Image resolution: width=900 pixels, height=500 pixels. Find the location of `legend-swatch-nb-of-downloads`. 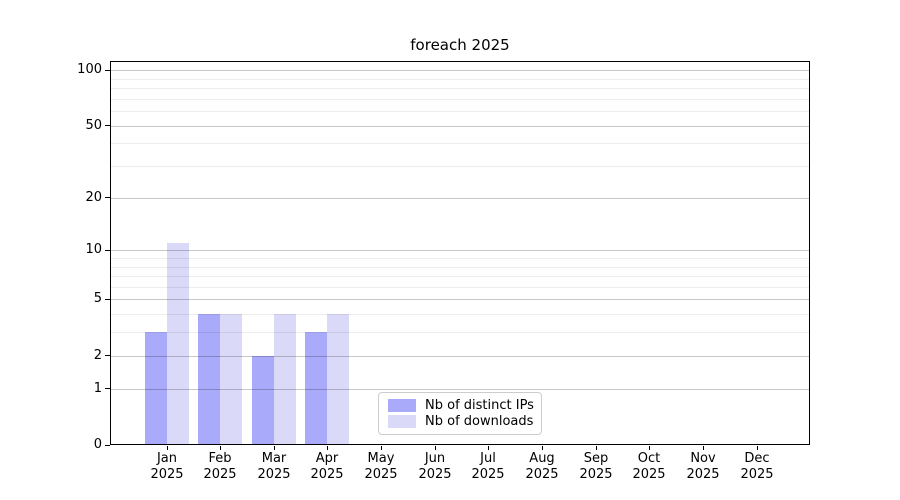

legend-swatch-nb-of-downloads is located at coordinates (402, 422).